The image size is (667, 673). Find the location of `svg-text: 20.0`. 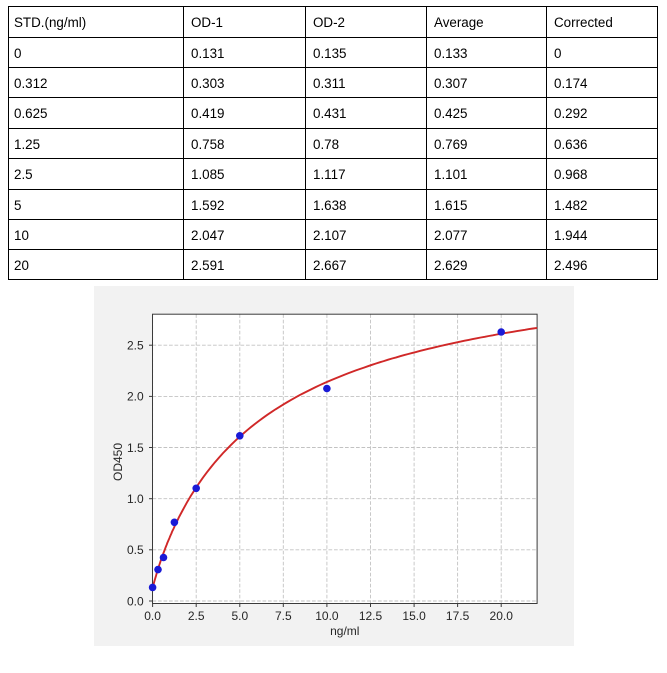

svg-text: 20.0 is located at coordinates (502, 616).